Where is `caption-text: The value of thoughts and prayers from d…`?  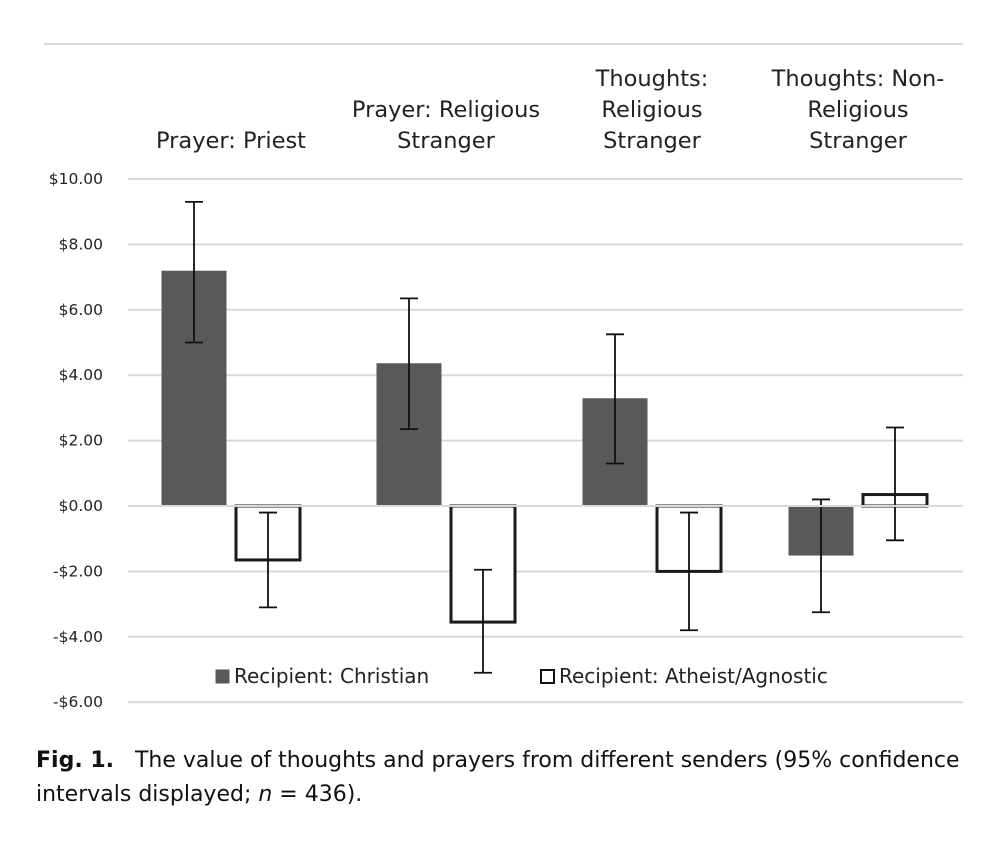 caption-text: The value of thoughts and prayers from d… is located at coordinates (498, 777).